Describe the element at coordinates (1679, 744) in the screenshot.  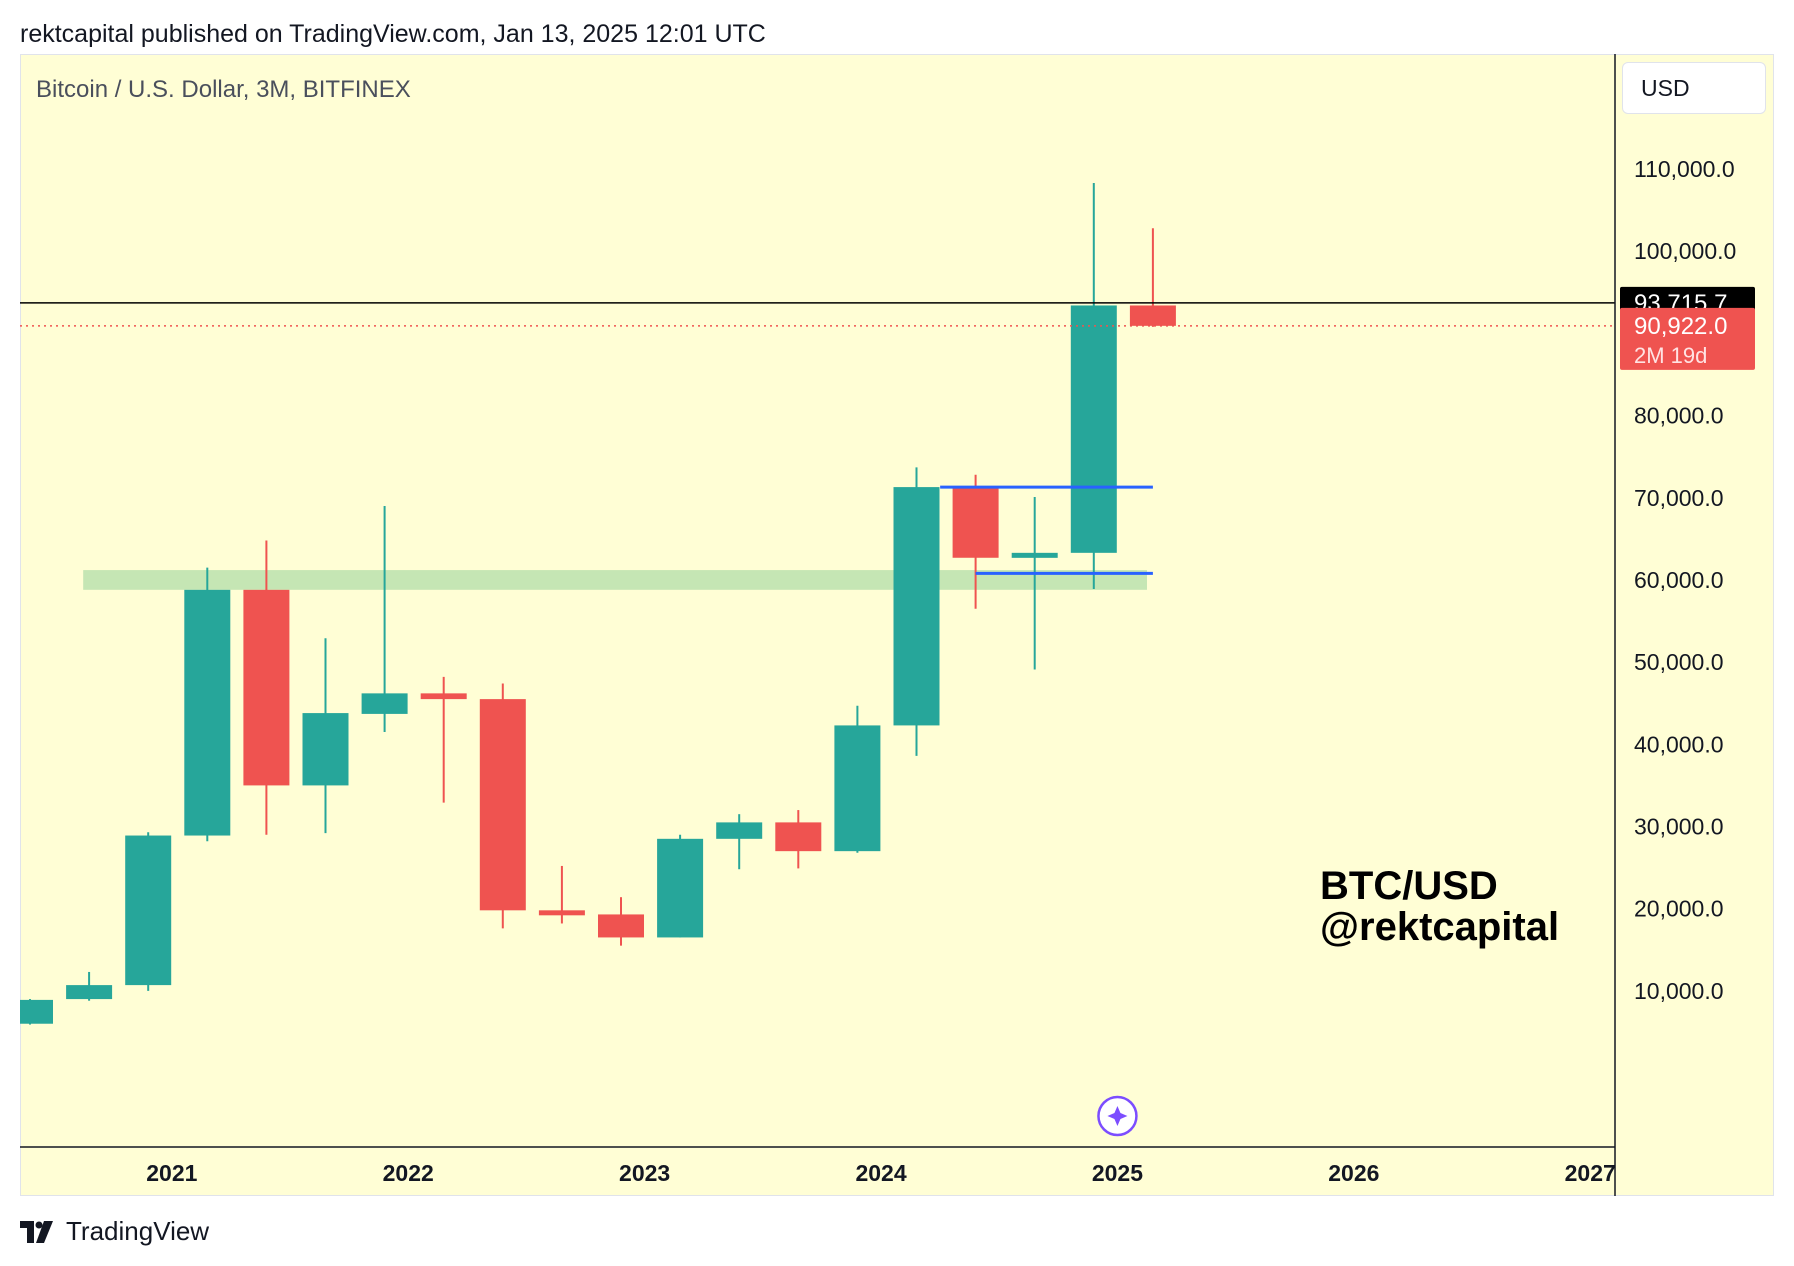
I see `y-tick-label: 40,000.0` at that location.